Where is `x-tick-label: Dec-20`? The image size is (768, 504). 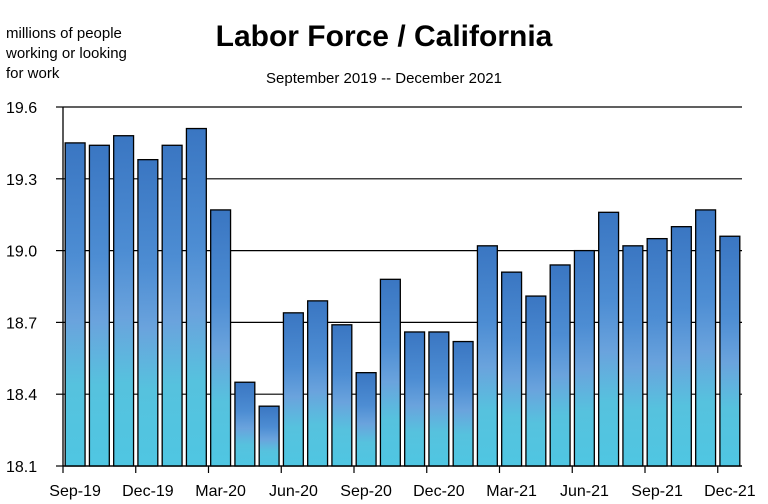
x-tick-label: Dec-20 is located at coordinates (439, 491).